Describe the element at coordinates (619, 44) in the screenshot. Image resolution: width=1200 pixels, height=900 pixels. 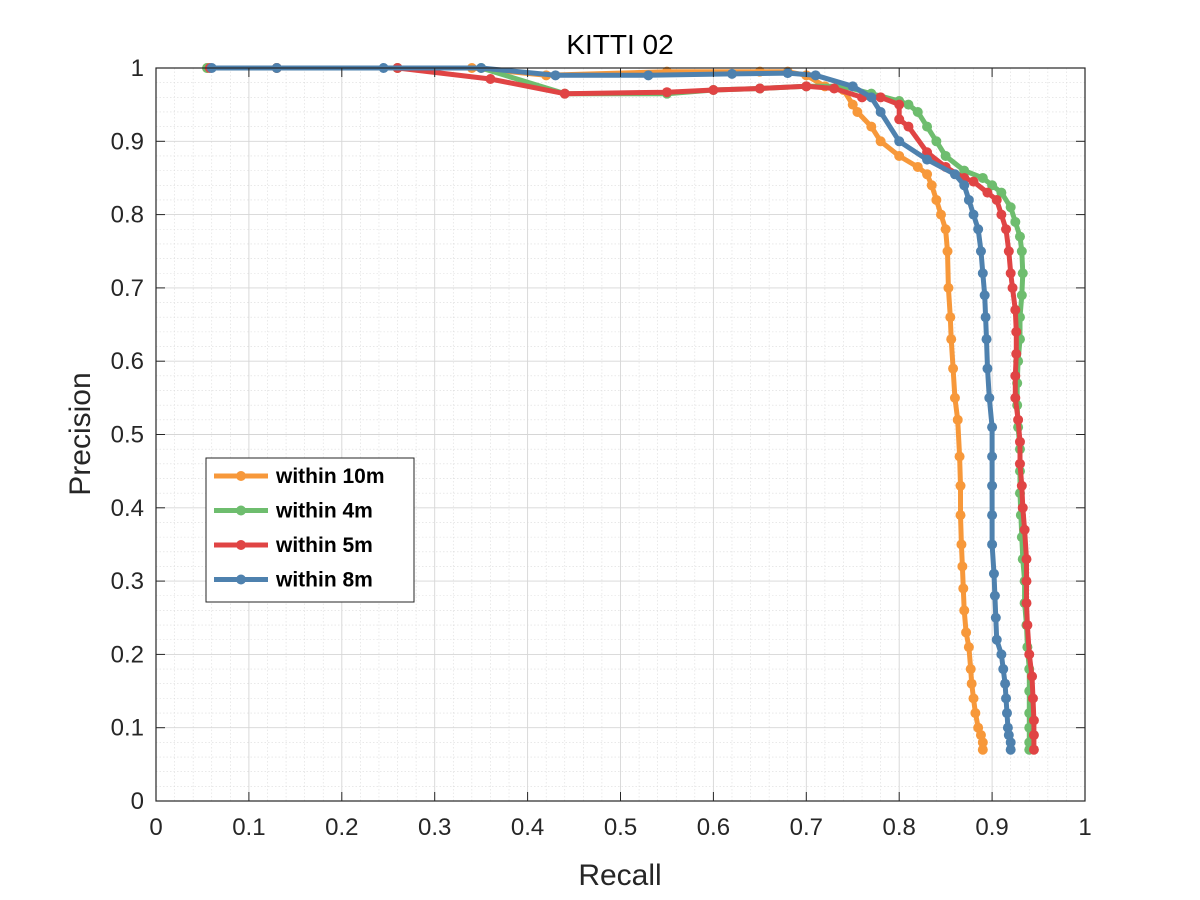
I see `chart-title: KITTI 02` at that location.